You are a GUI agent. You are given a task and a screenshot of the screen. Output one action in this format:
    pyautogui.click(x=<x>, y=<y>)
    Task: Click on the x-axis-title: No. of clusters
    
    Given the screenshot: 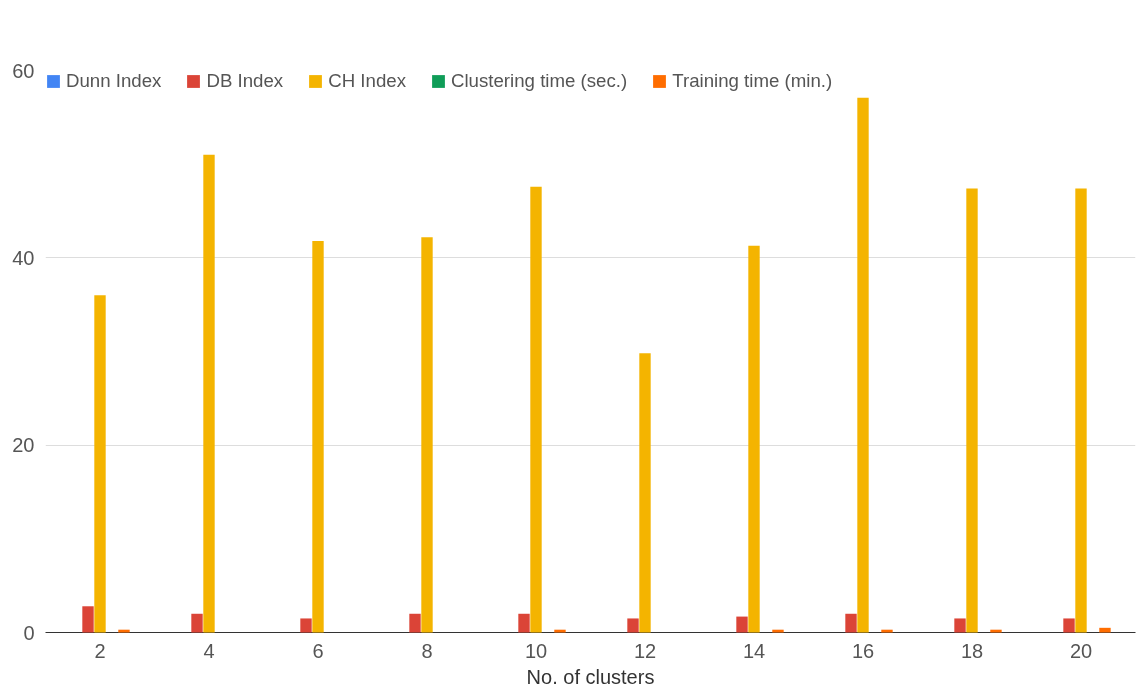 What is the action you would take?
    pyautogui.click(x=590, y=676)
    